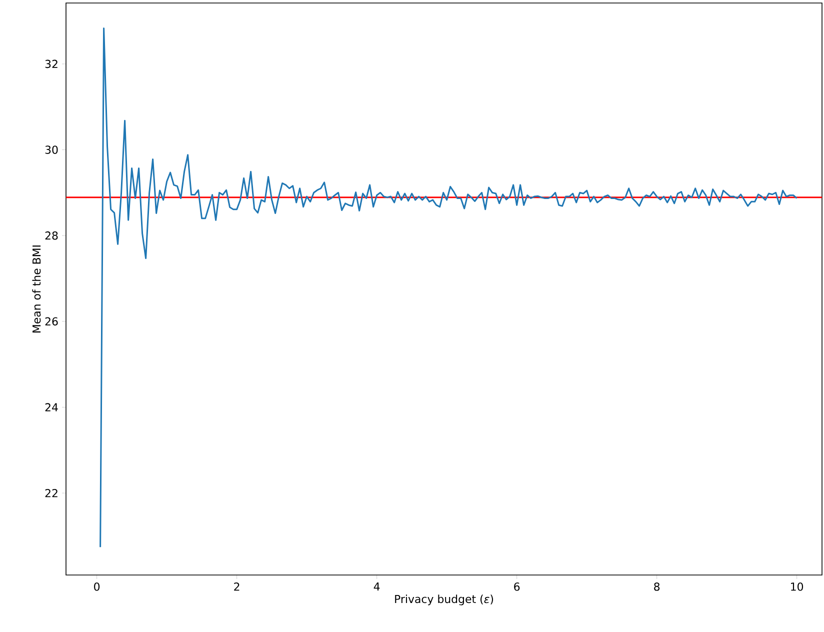 Image resolution: width=824 pixels, height=632 pixels. What do you see at coordinates (51, 150) in the screenshot?
I see `y-tick-label: 30` at bounding box center [51, 150].